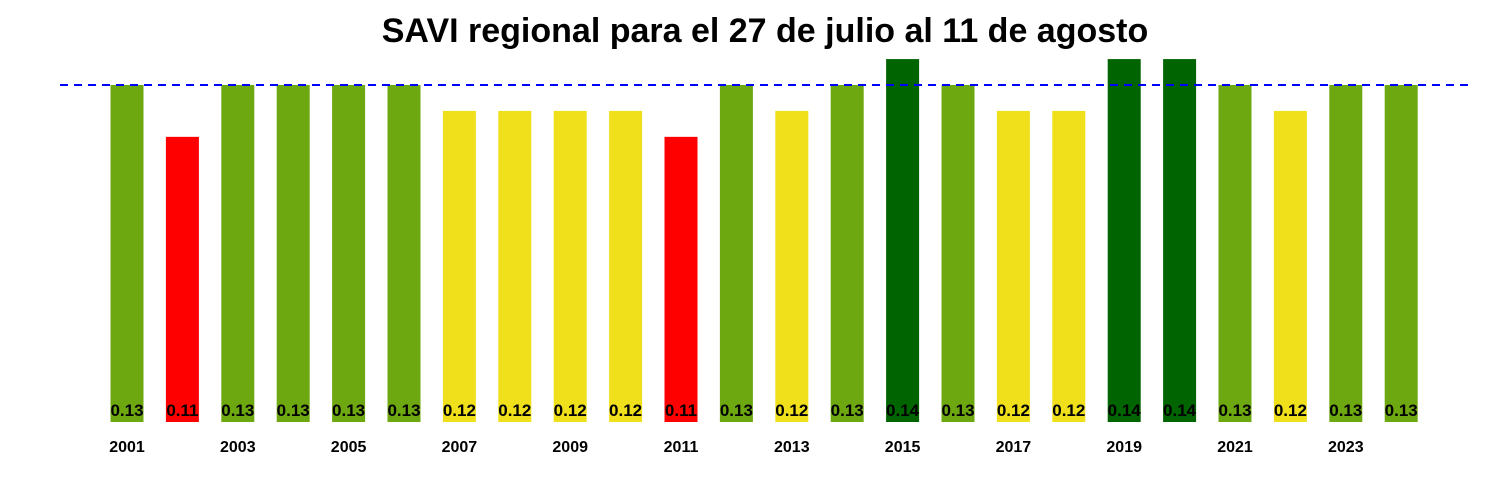 The image size is (1500, 500). I want to click on bar-2015, so click(903, 240).